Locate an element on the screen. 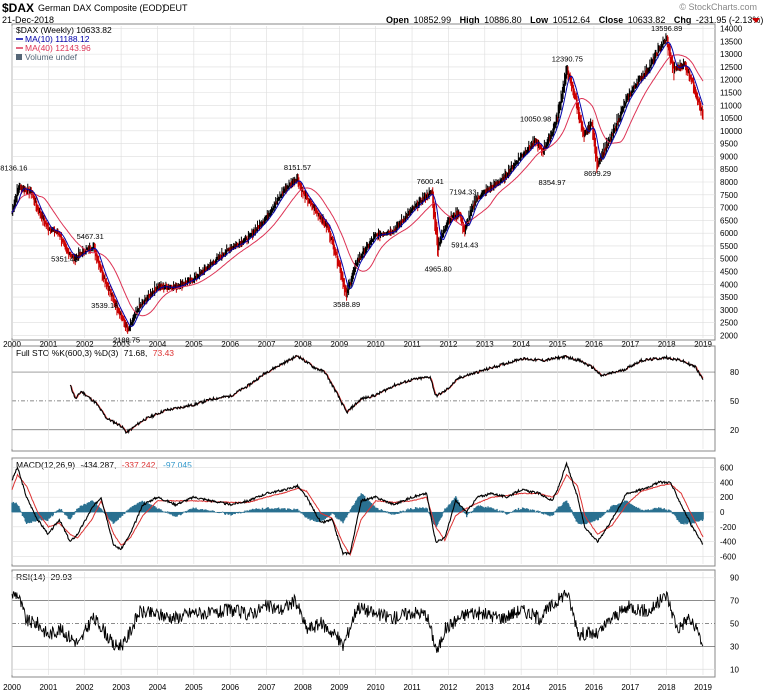  price-tick-label: 3500 is located at coordinates (729, 297).